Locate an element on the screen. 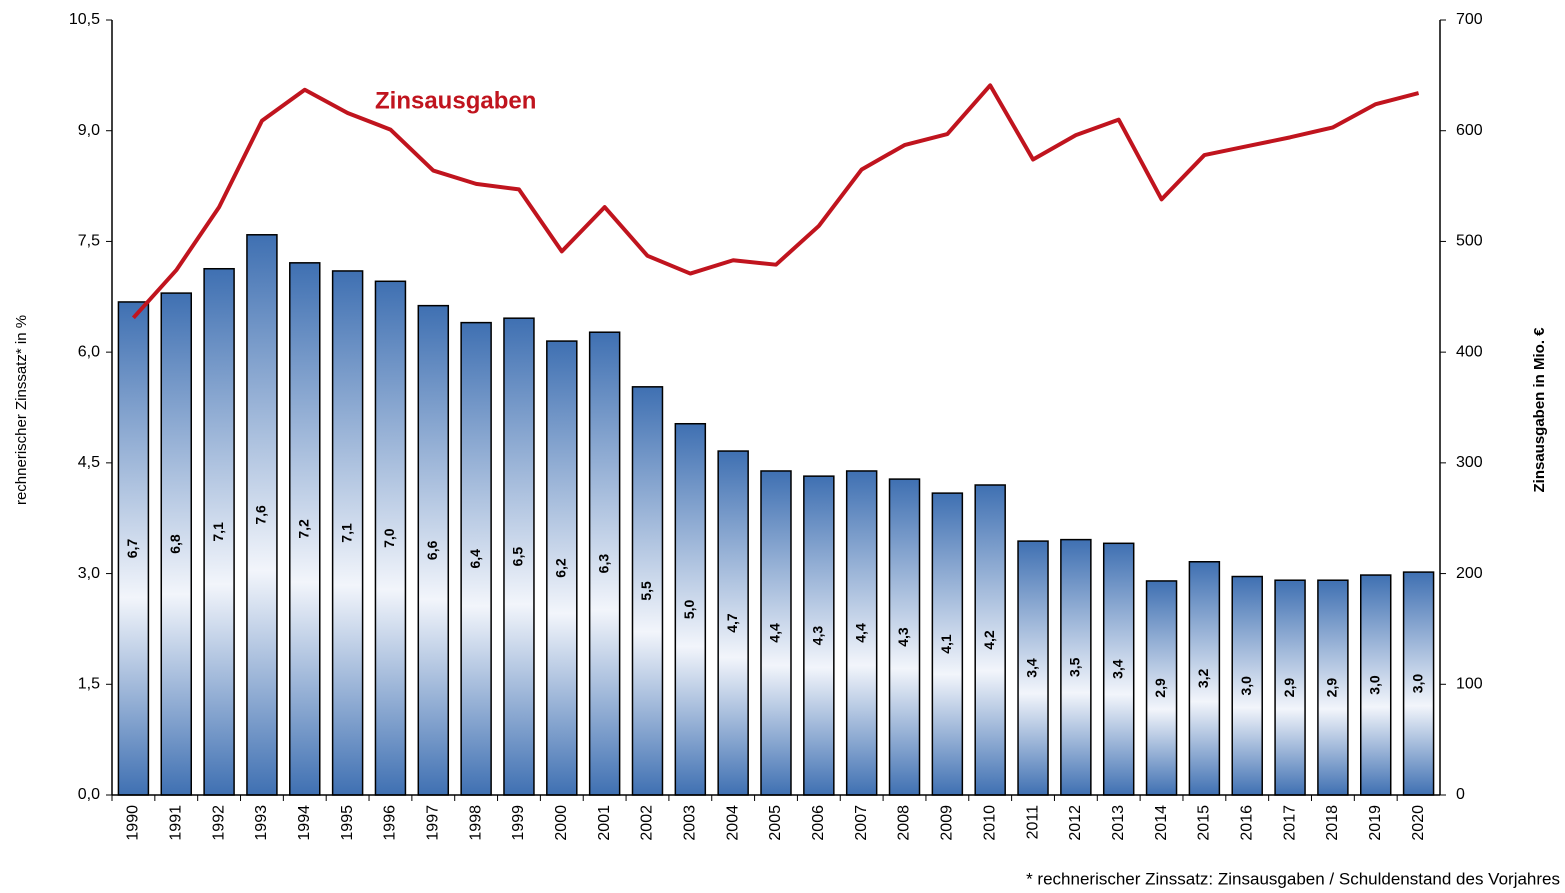 The width and height of the screenshot is (1565, 893). y-tick-label: 1,5 is located at coordinates (89, 684).